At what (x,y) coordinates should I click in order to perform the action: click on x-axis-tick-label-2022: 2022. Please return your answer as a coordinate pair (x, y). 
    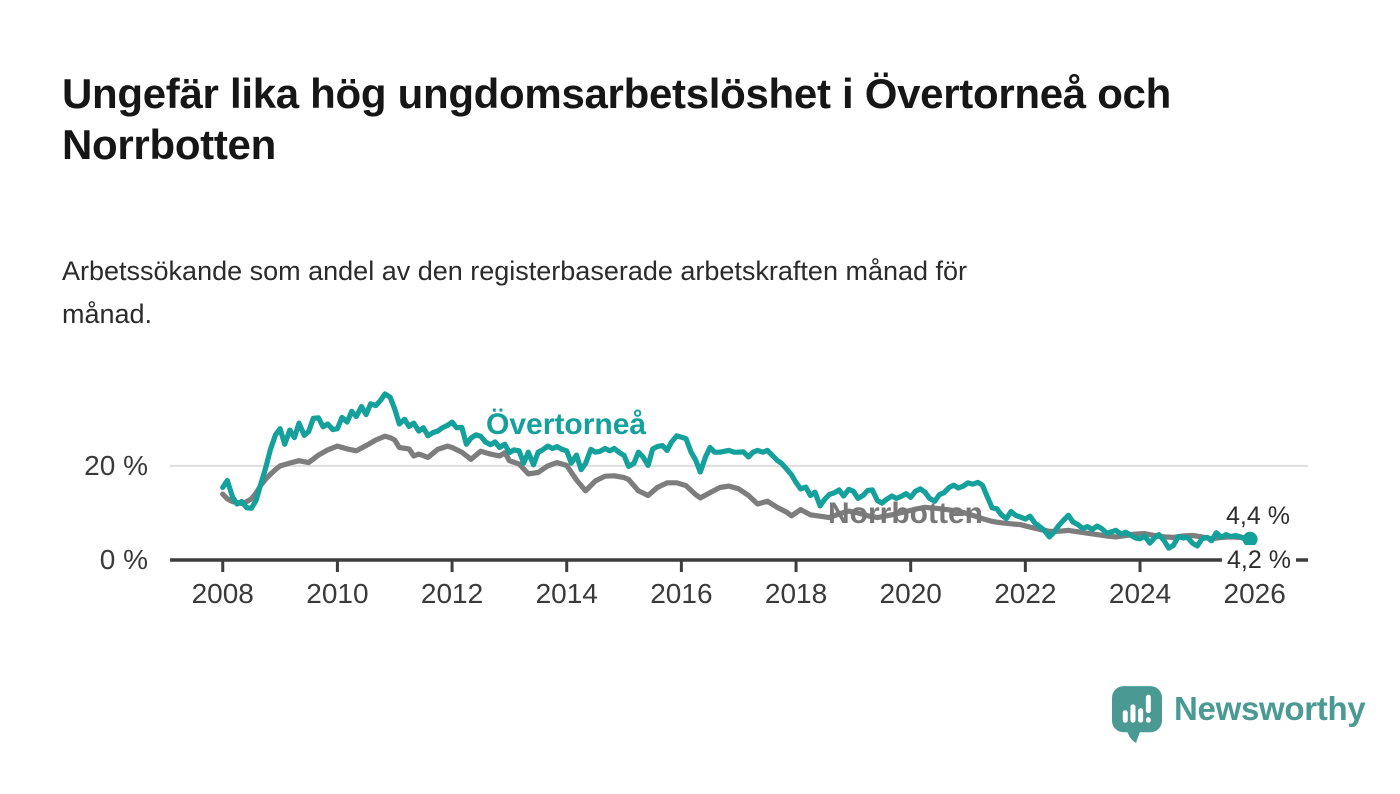
    Looking at the image, I should click on (1025, 593).